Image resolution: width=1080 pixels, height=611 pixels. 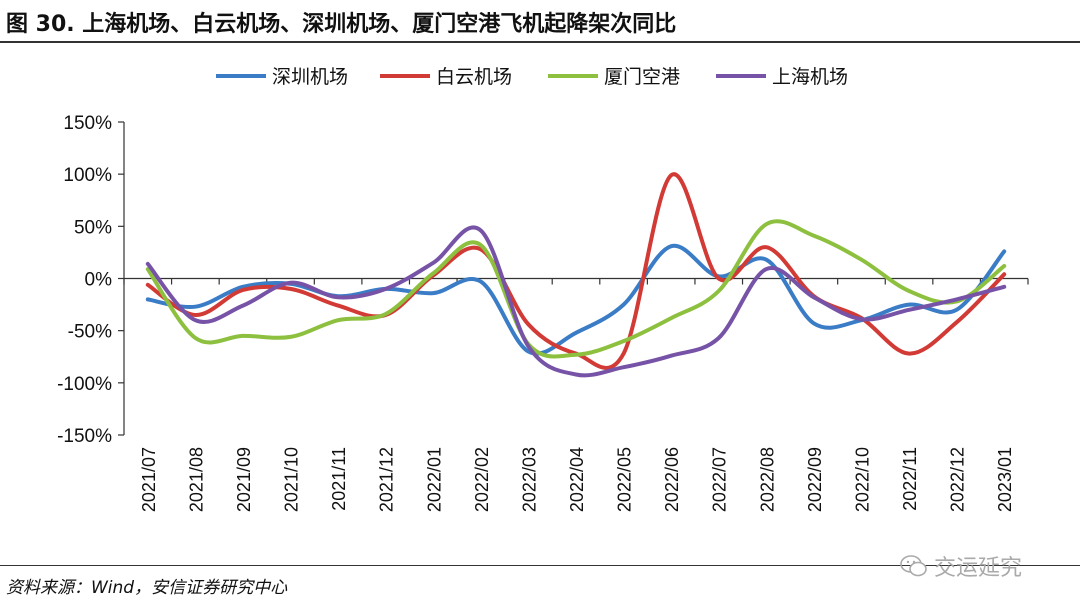 I want to click on x-tick-label: 2022/01, so click(x=434, y=479).